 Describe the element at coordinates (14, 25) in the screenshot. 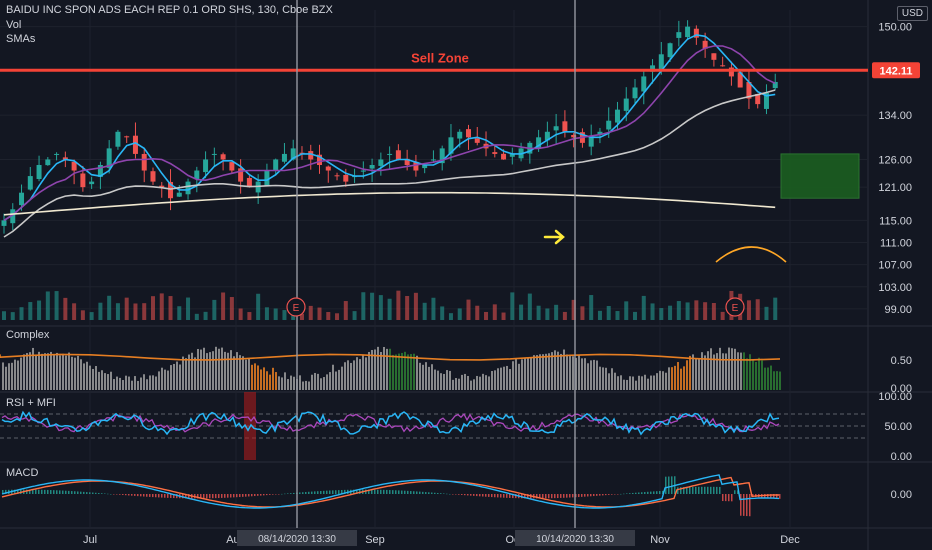

I see `vol-label: Vol` at that location.